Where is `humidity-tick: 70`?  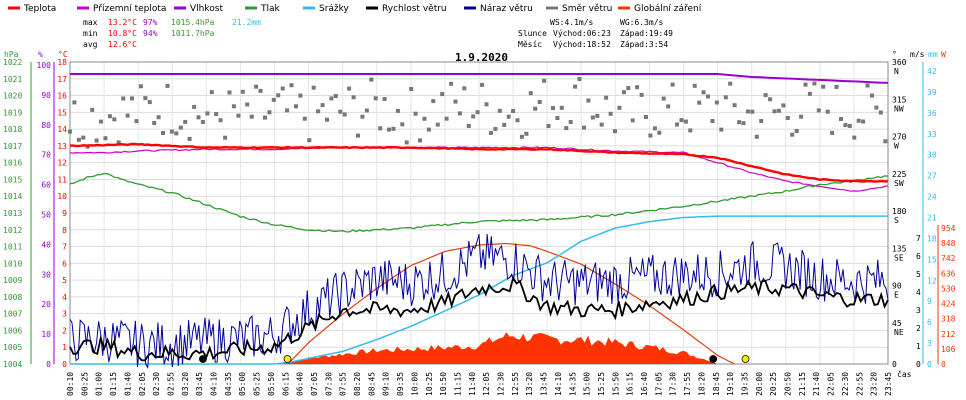 humidity-tick: 70 is located at coordinates (46, 155).